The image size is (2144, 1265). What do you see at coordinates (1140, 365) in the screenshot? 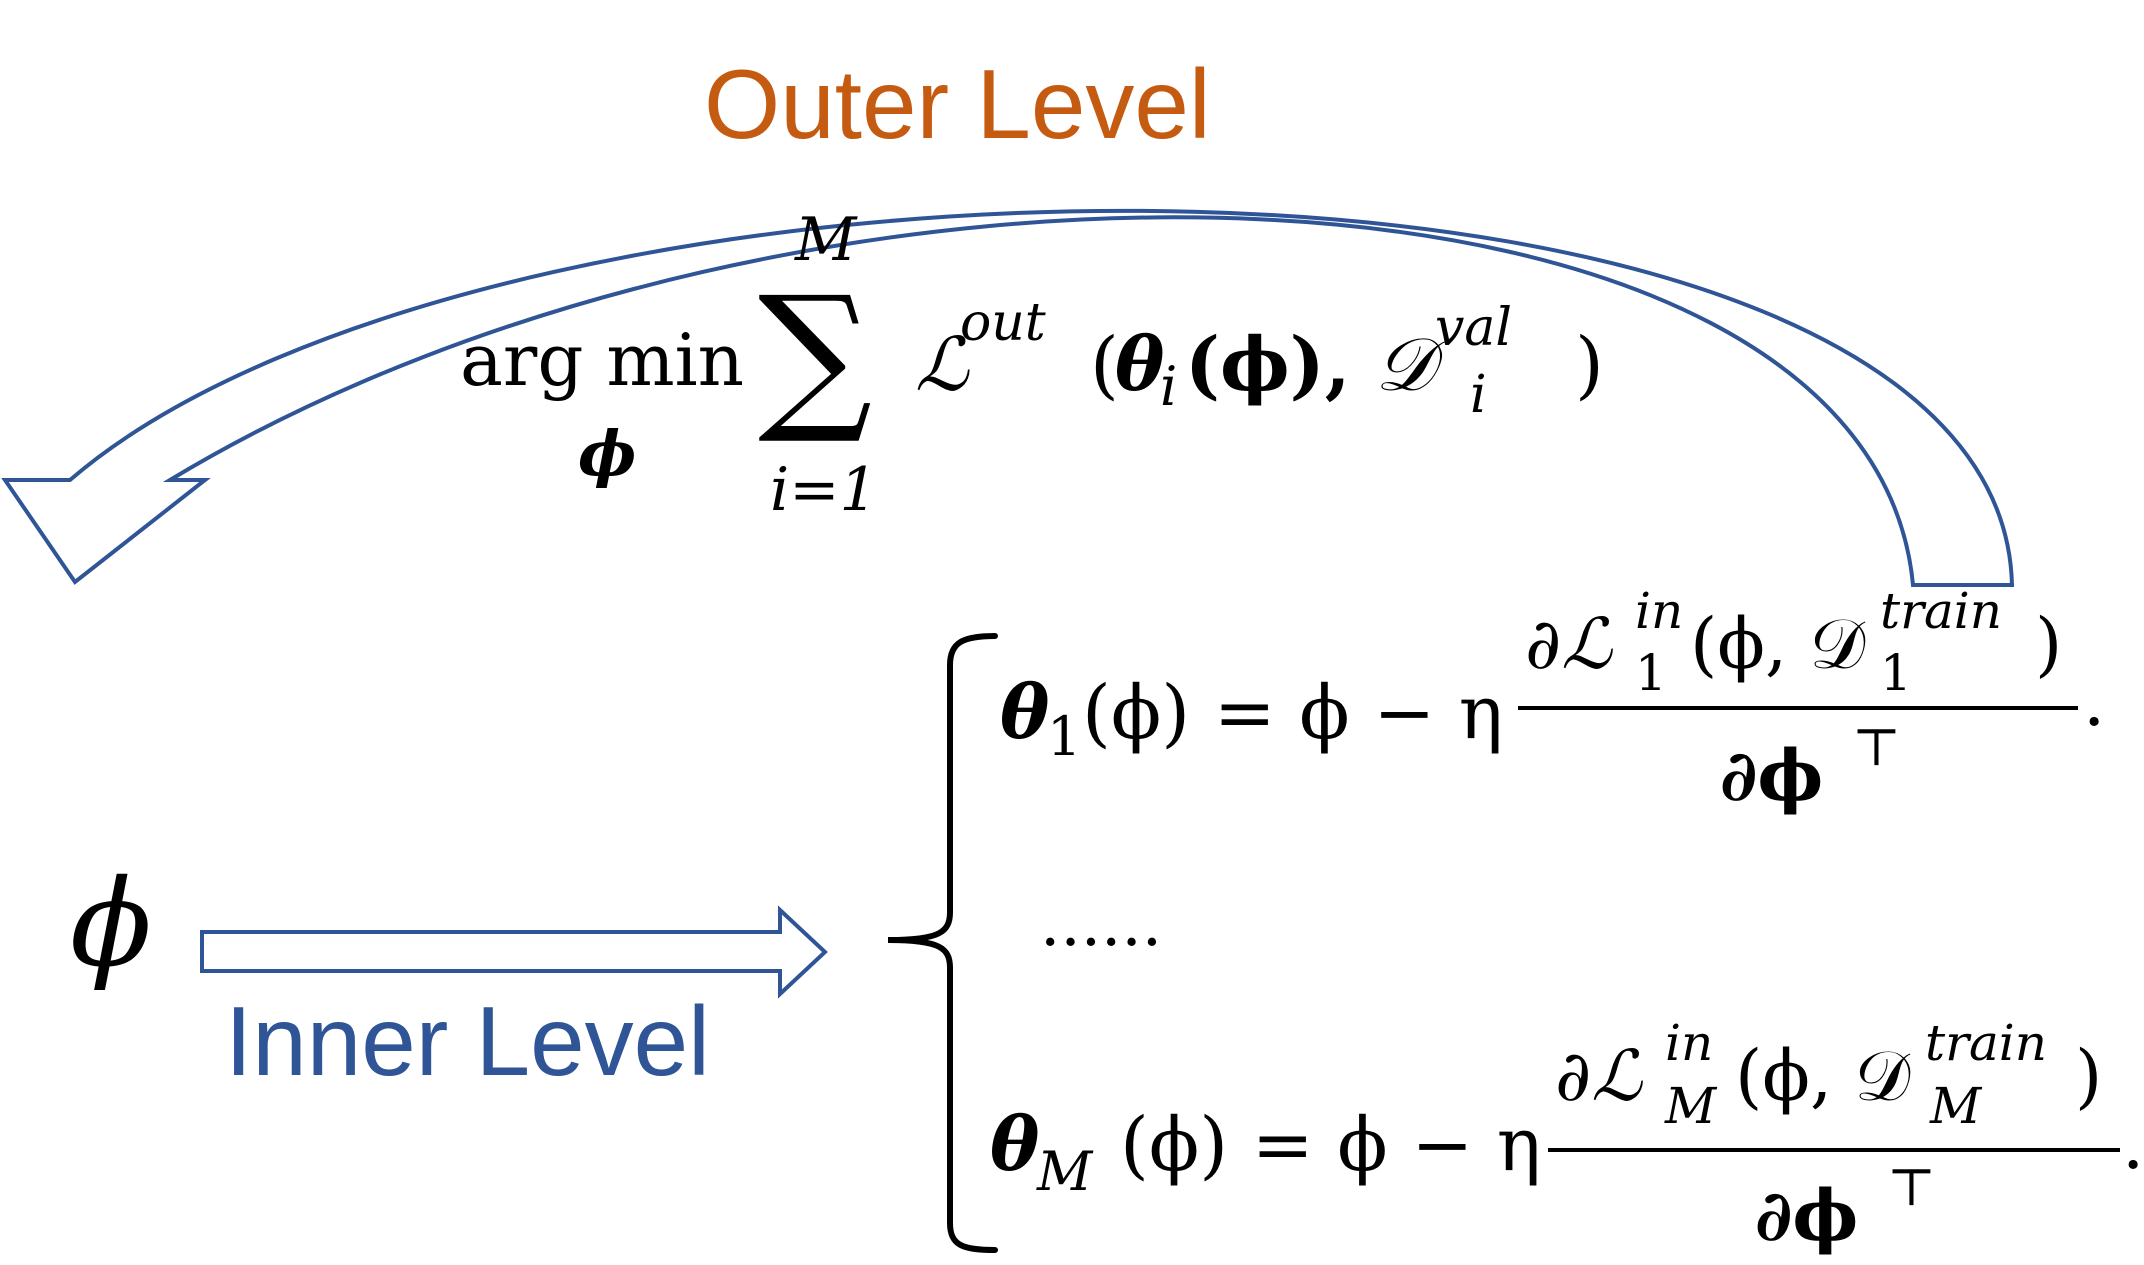
I see `theta-symbol: θ` at bounding box center [1140, 365].